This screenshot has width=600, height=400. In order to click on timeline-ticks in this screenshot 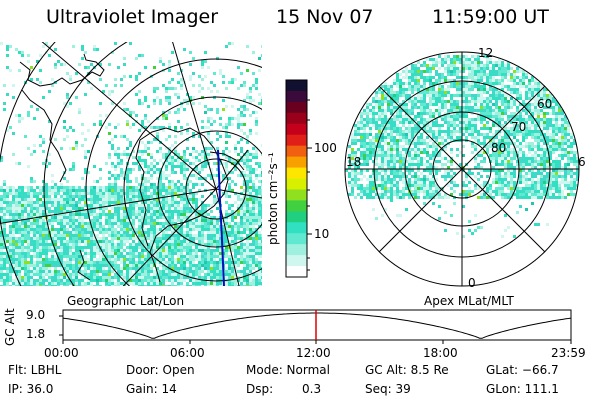, I will do `click(315, 329)`.